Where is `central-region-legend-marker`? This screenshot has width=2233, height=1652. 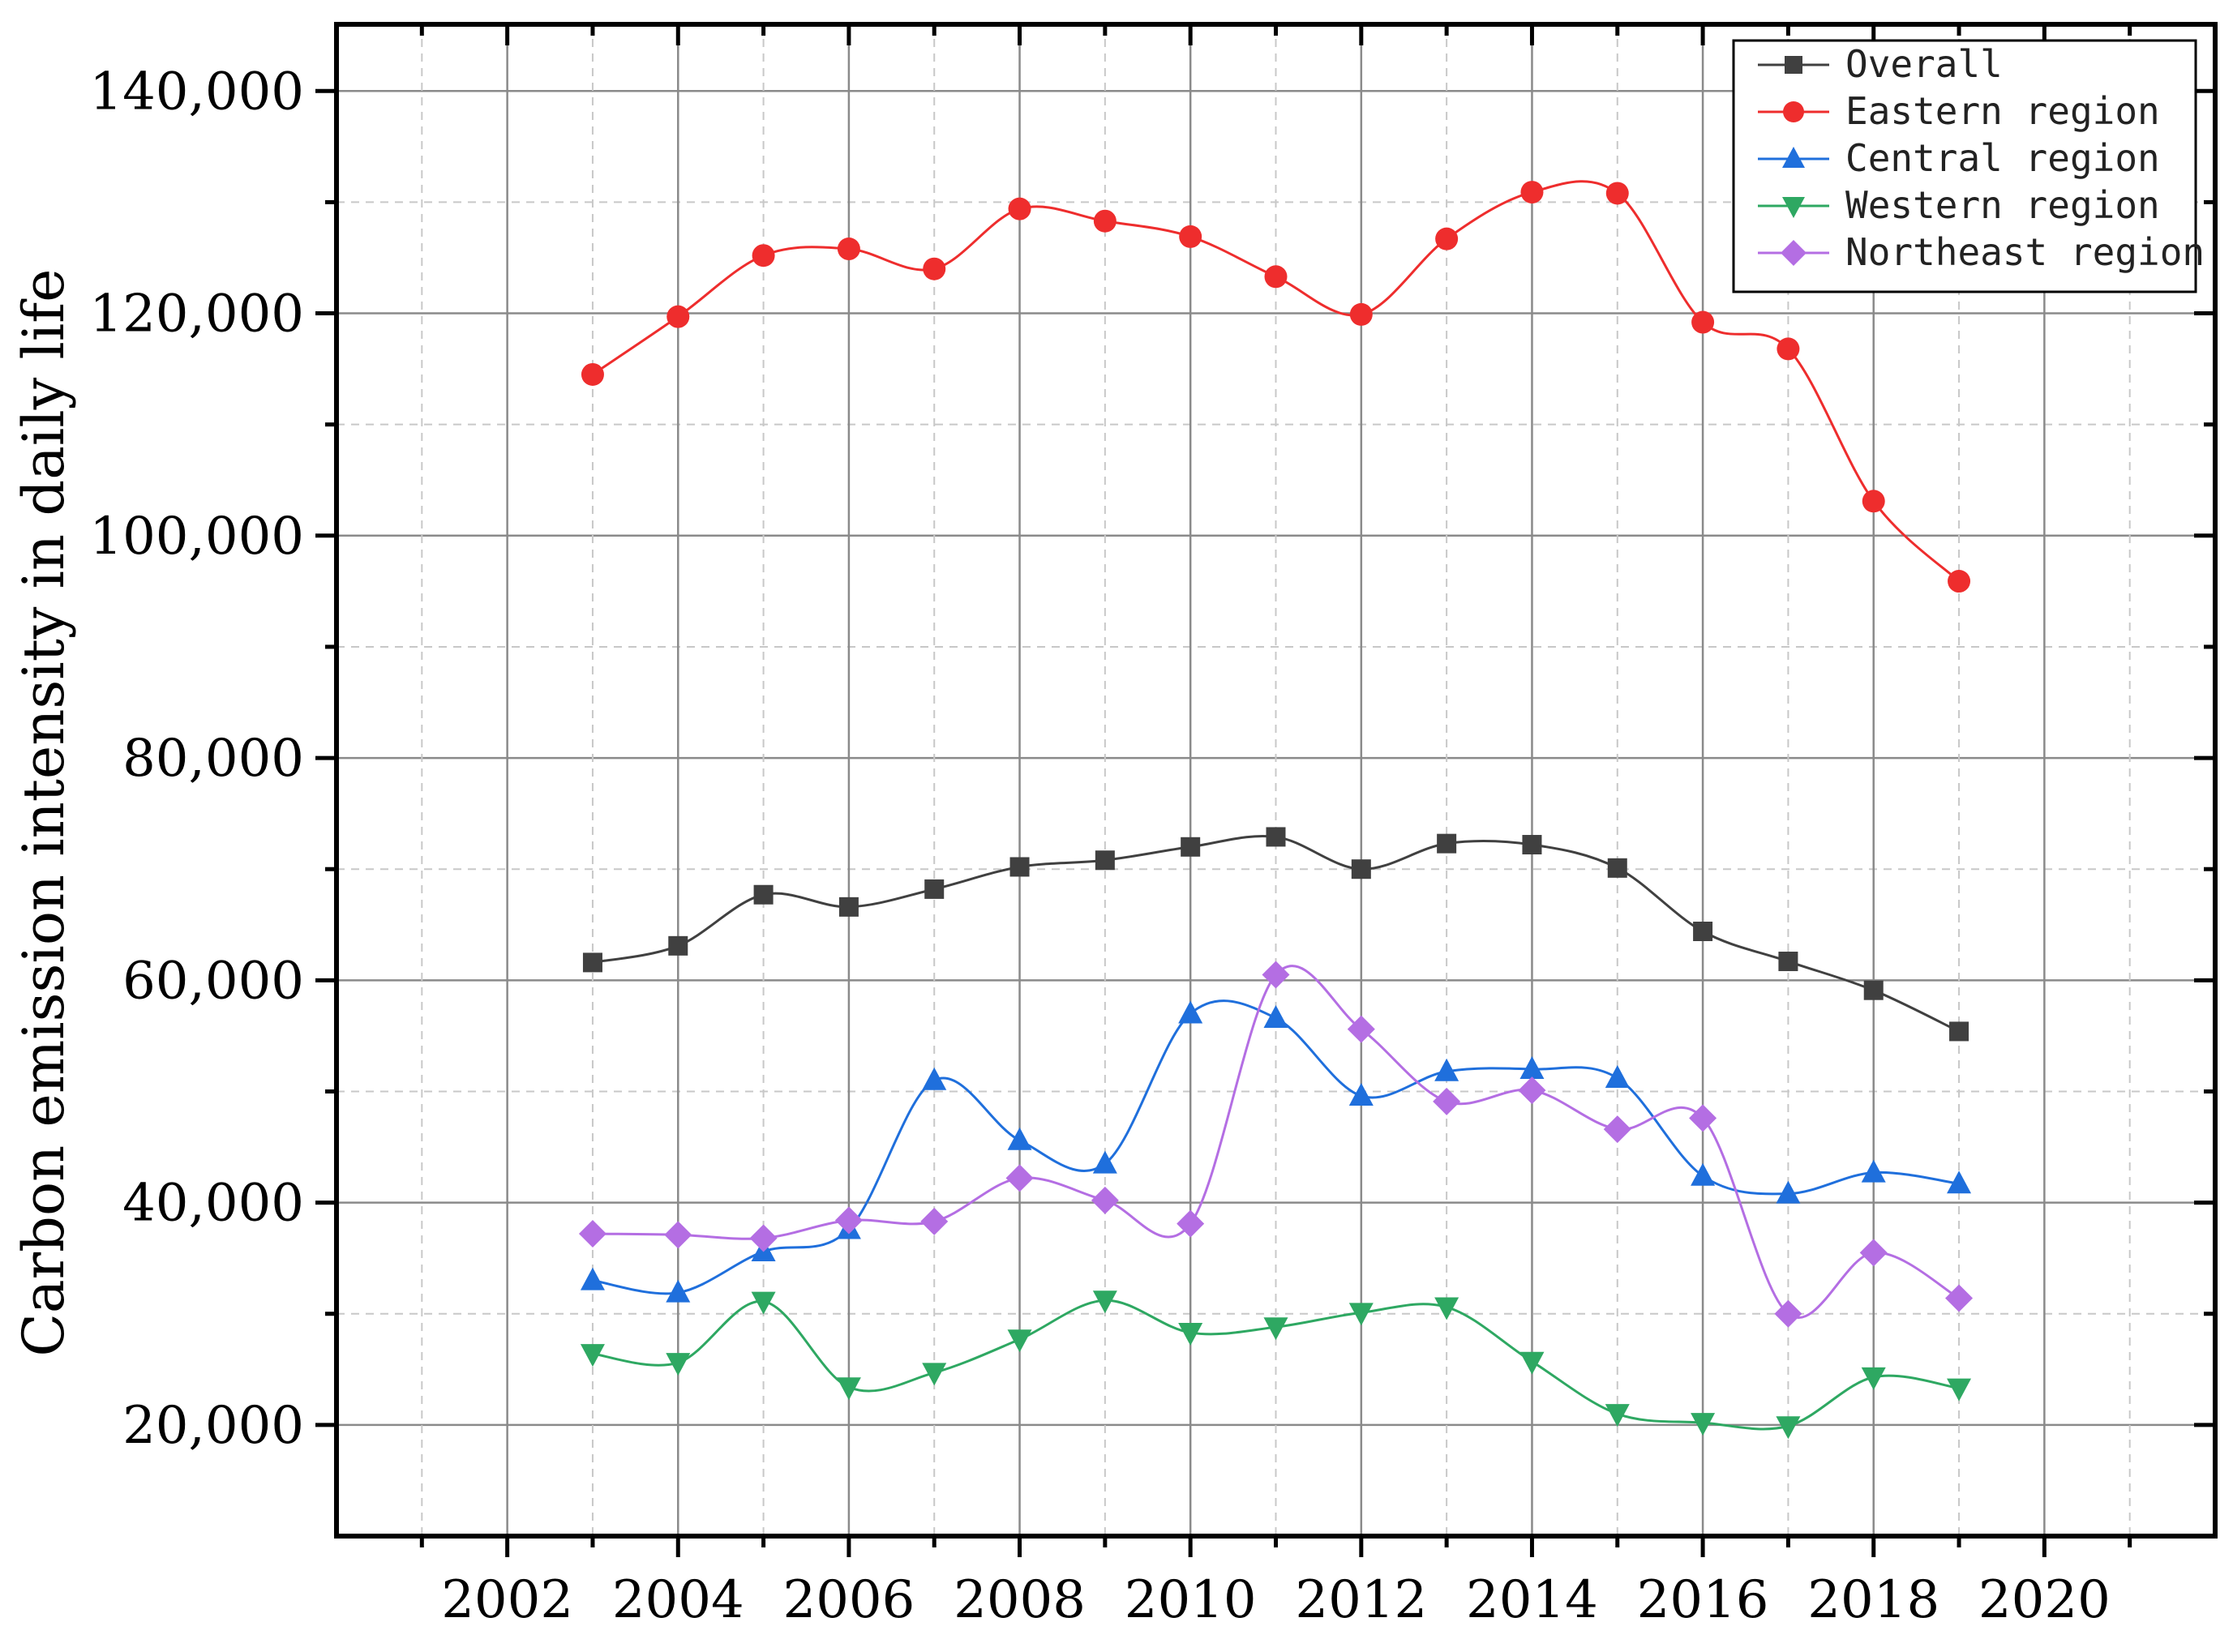 central-region-legend-marker is located at coordinates (1793, 157).